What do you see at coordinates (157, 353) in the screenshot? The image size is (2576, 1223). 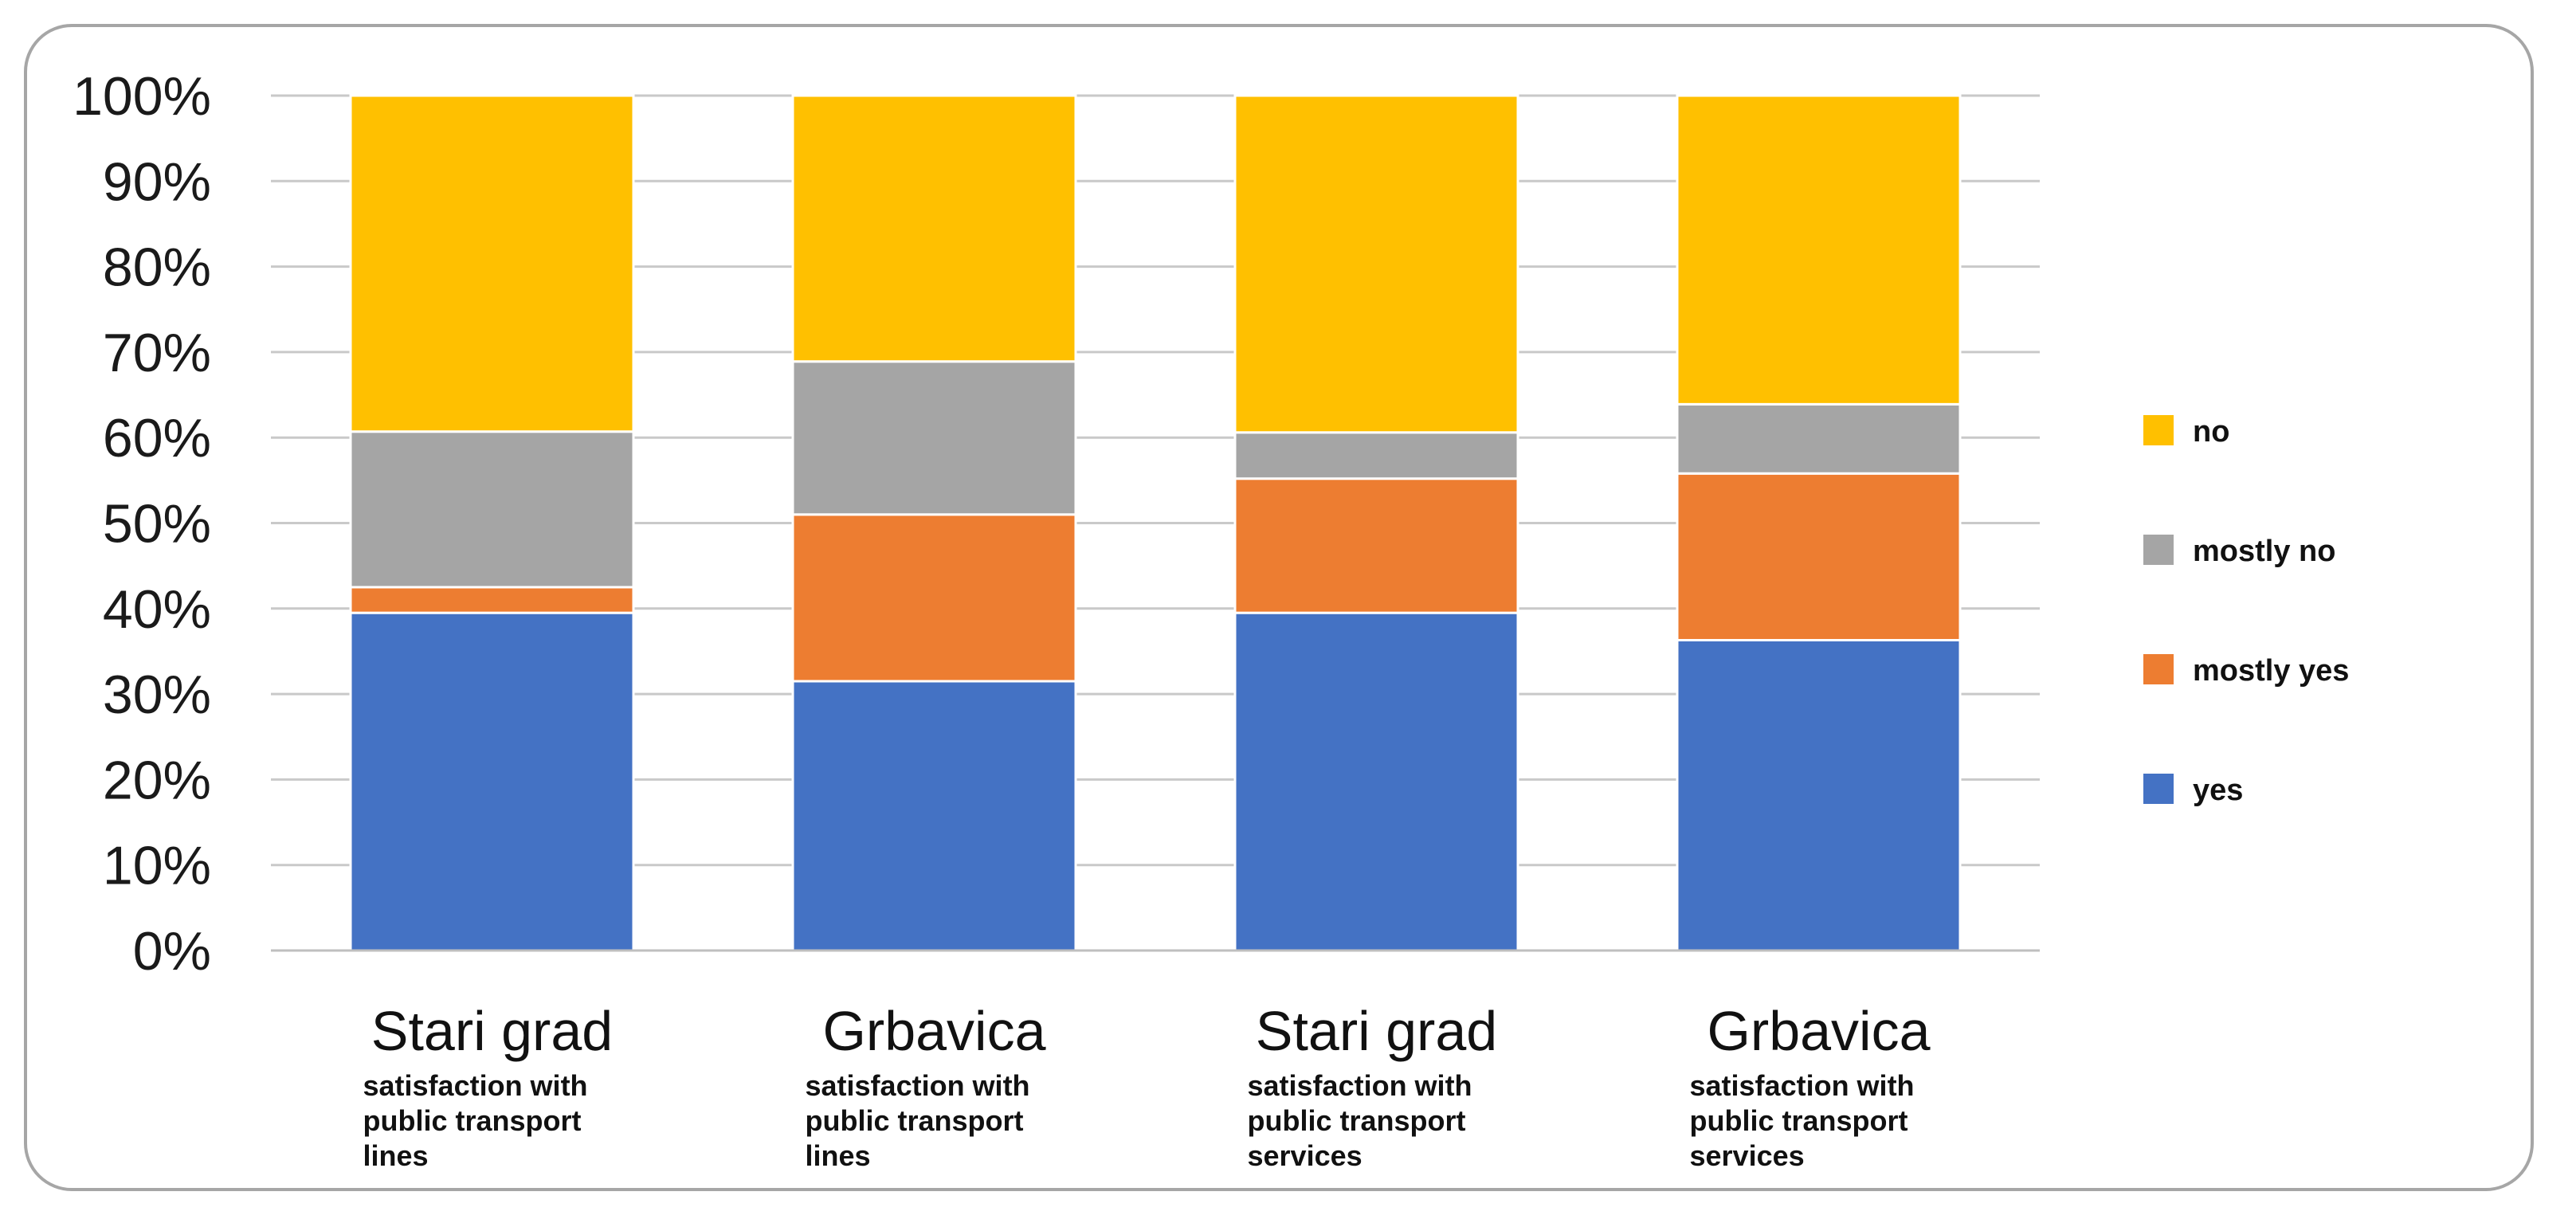 I see `y-tick-label: 70%` at bounding box center [157, 353].